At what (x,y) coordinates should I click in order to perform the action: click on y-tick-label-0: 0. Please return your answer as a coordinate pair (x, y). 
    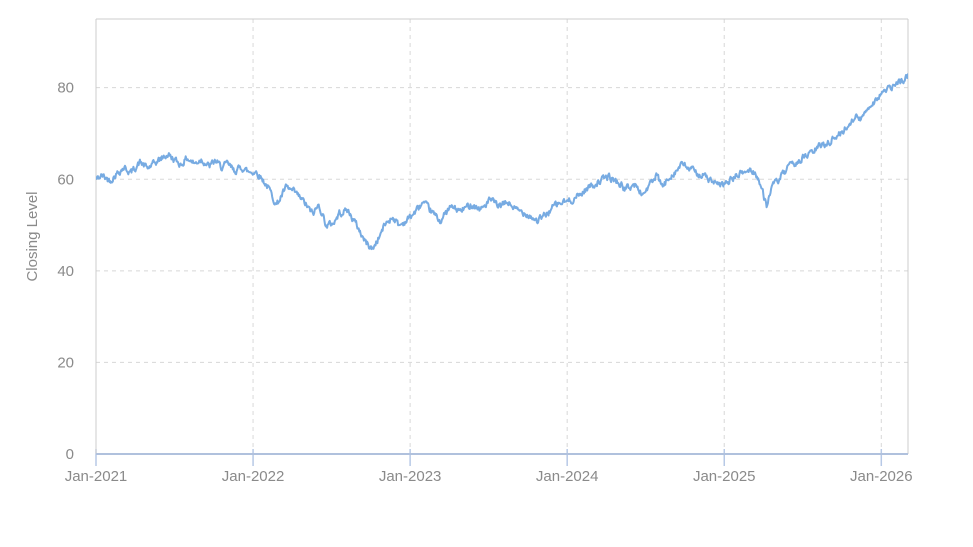
    Looking at the image, I should click on (70, 454).